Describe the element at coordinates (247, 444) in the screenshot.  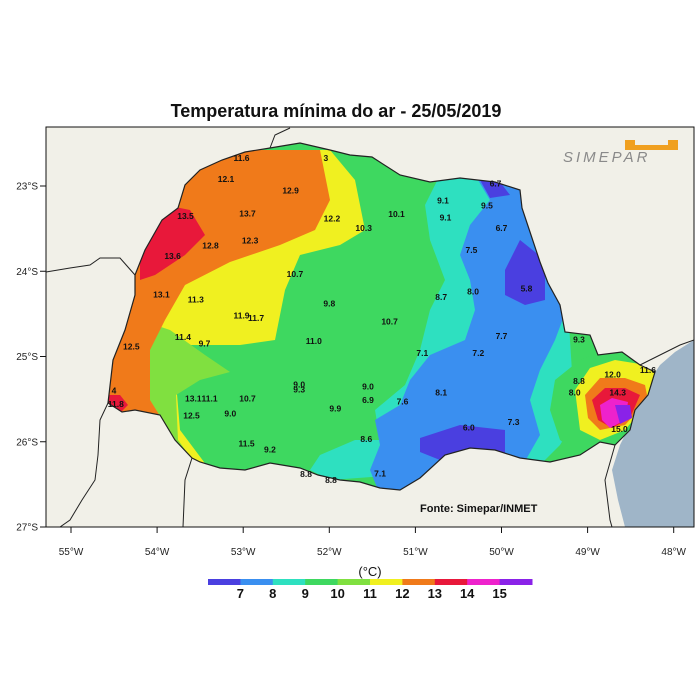
I see `station-value: 11.5` at that location.